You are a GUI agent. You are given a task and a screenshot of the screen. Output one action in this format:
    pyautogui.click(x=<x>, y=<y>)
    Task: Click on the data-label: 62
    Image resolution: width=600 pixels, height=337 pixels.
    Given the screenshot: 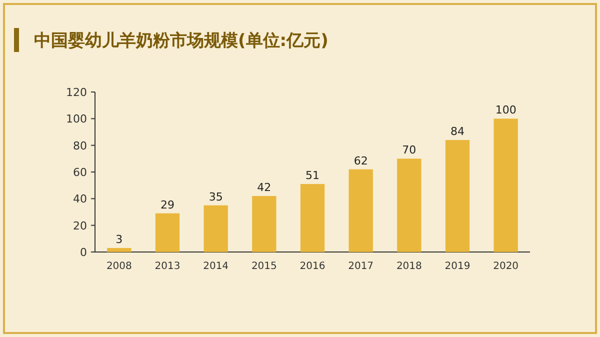 What is the action you would take?
    pyautogui.click(x=361, y=161)
    